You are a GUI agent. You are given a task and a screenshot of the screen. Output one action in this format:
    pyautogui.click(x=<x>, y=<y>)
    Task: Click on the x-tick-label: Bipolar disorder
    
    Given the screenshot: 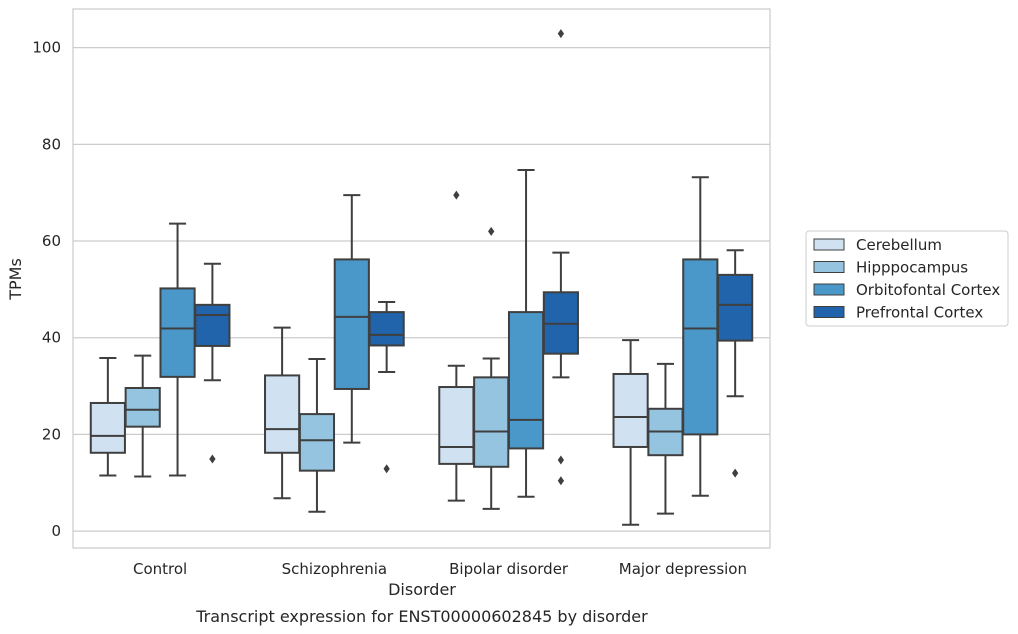 What is the action you would take?
    pyautogui.click(x=509, y=569)
    